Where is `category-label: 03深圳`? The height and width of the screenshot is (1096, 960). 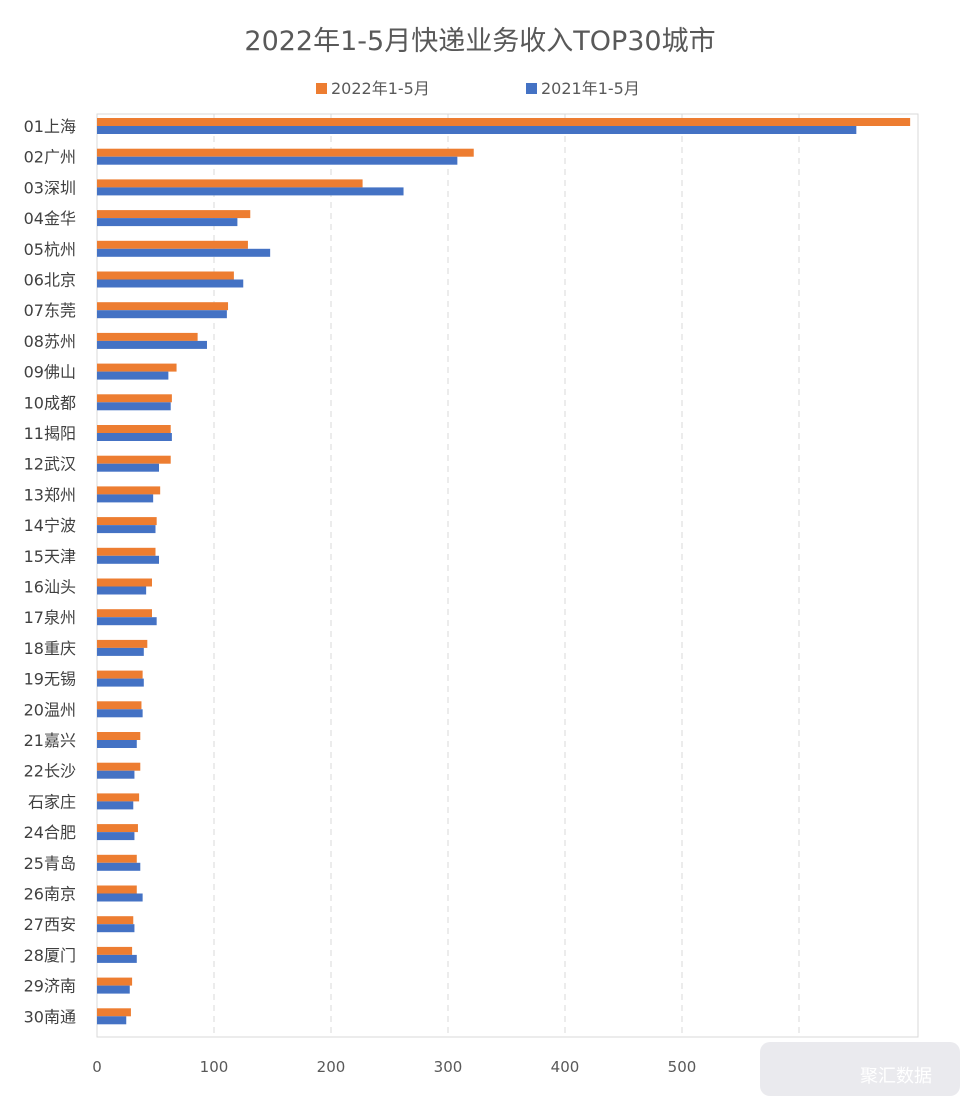
category-label: 03深圳 is located at coordinates (50, 187).